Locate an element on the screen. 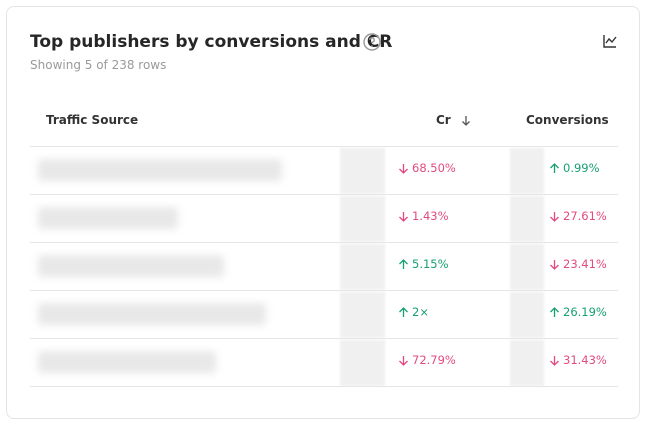 Image resolution: width=646 pixels, height=425 pixels. help-icon is located at coordinates (372, 42).